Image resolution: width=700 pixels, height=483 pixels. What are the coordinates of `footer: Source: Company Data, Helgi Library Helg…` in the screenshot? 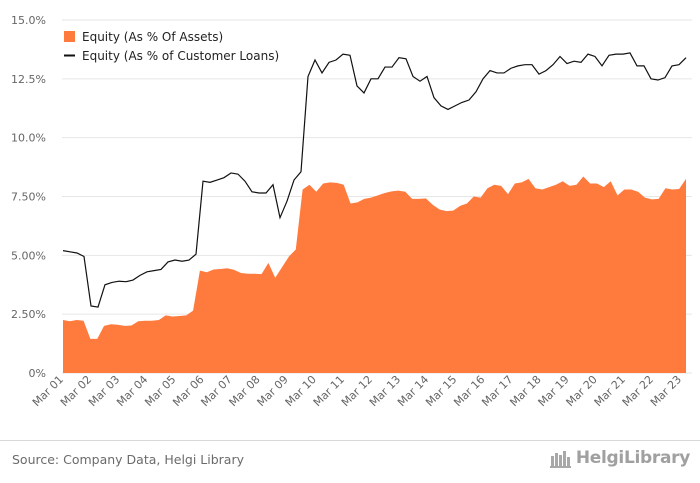 It's located at (350, 461).